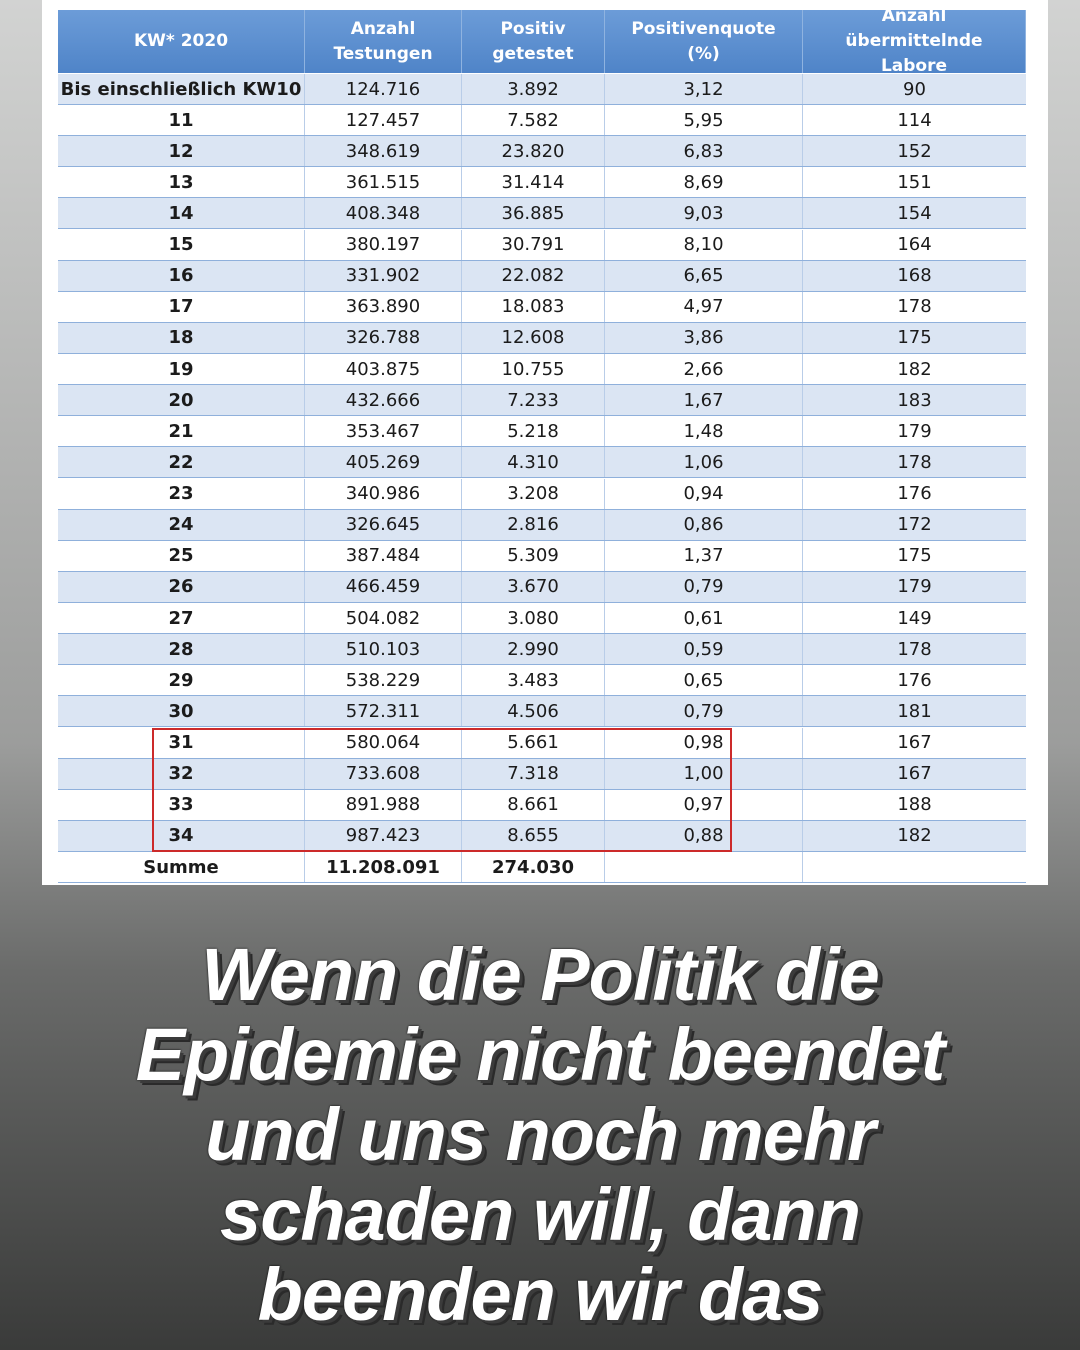 This screenshot has height=1350, width=1080. I want to click on table-cell: 17, so click(181, 306).